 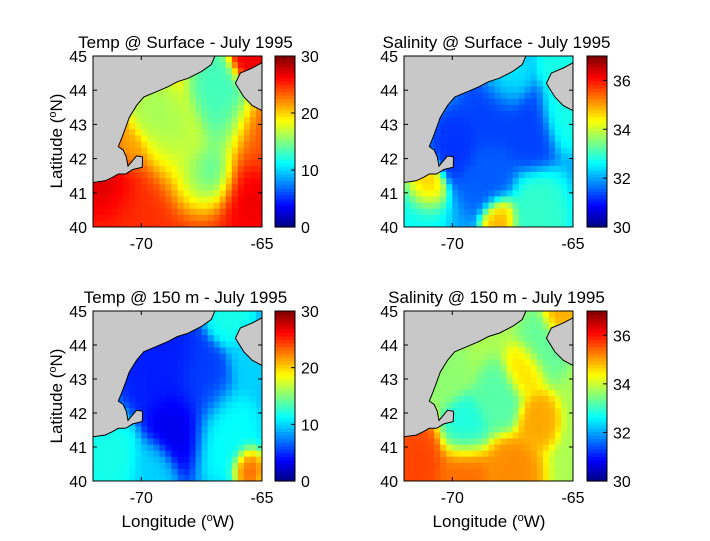 I want to click on y-tick-label: 41, so click(x=78, y=448).